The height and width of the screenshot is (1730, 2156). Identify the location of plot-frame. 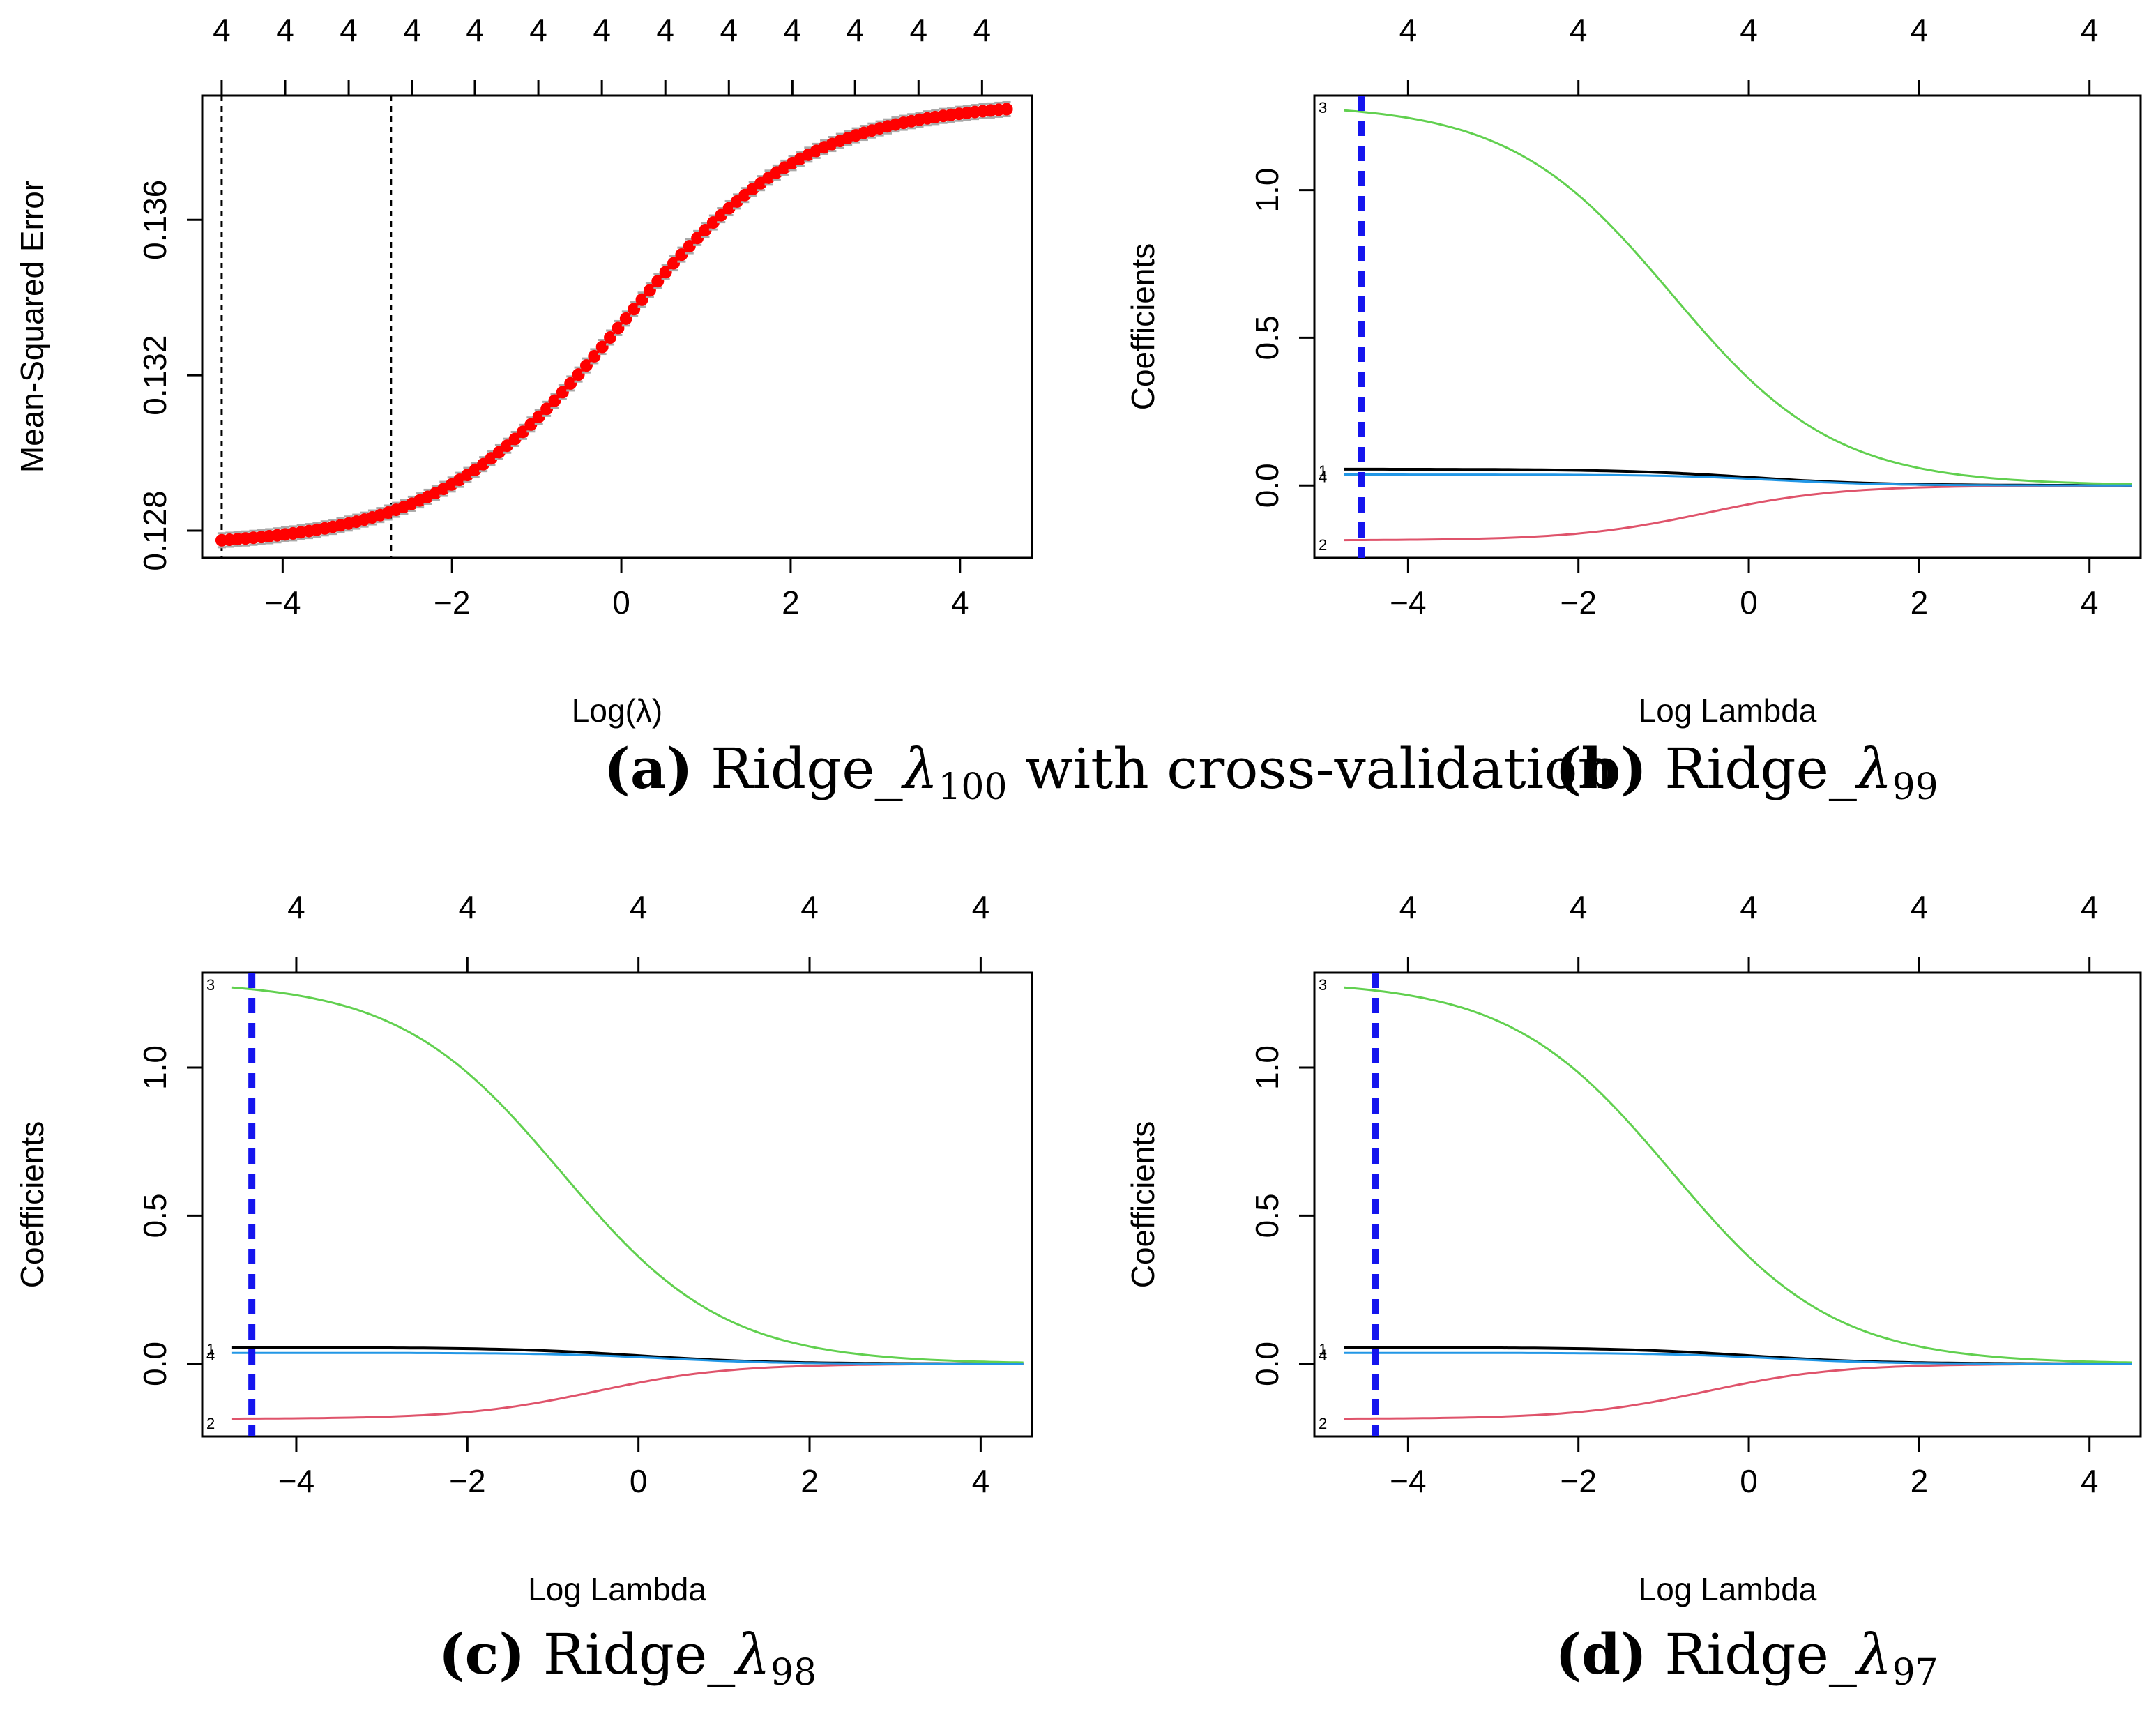
(617, 1204).